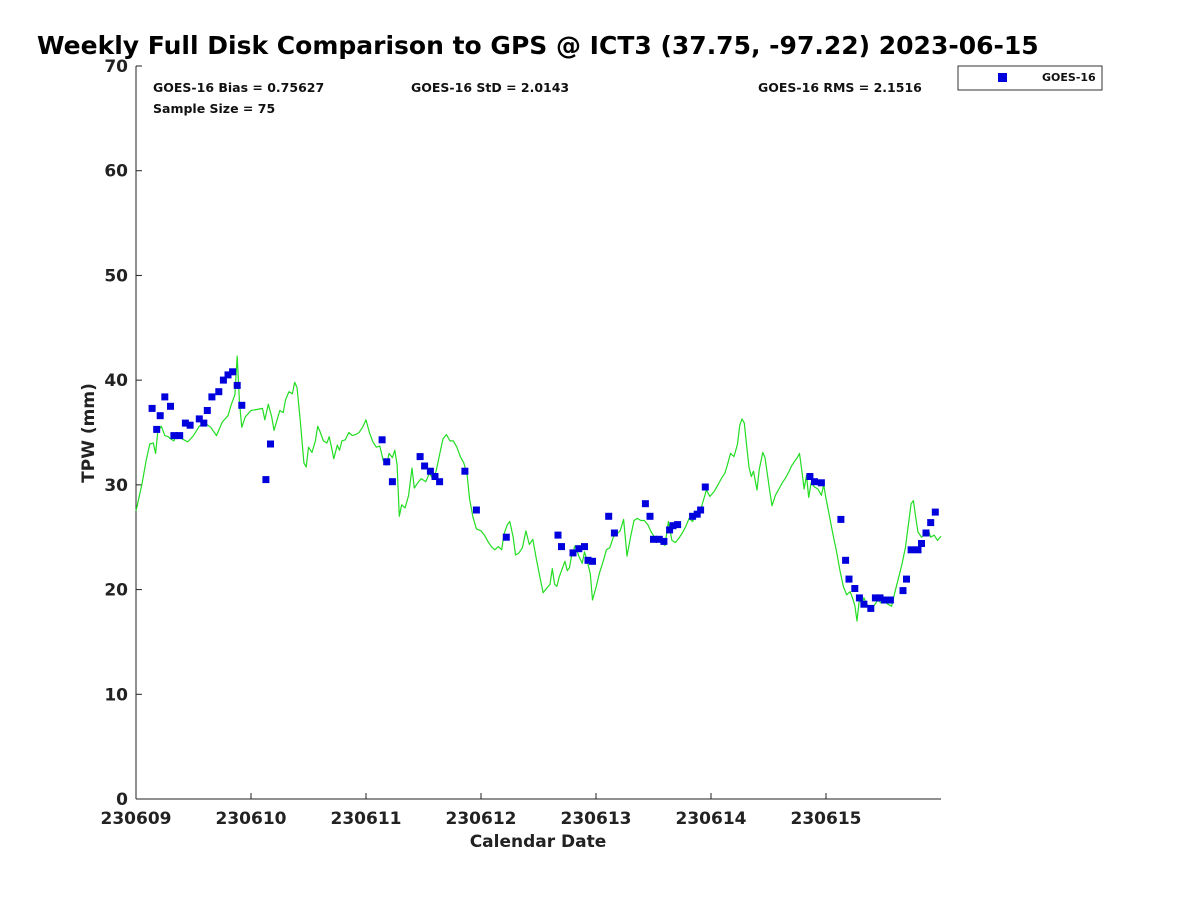  Describe the element at coordinates (89, 433) in the screenshot. I see `y-axis-label: TPW (mm)` at that location.